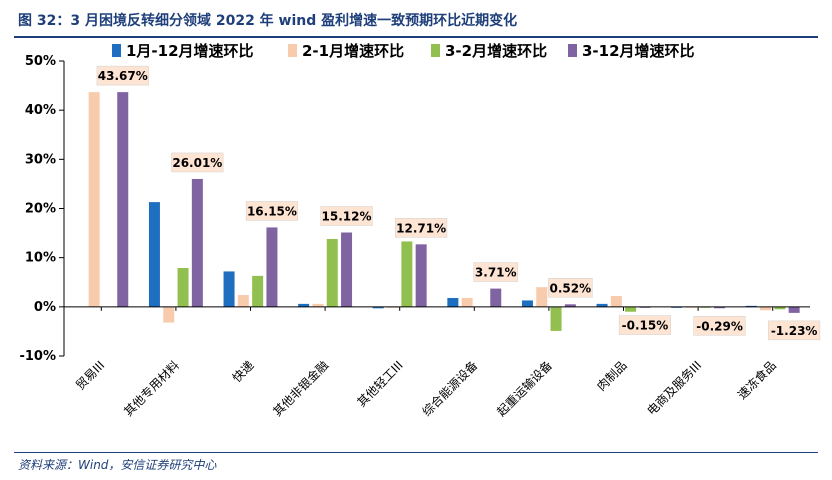 The height and width of the screenshot is (480, 832). I want to click on y-tick-label: 30%, so click(40, 159).